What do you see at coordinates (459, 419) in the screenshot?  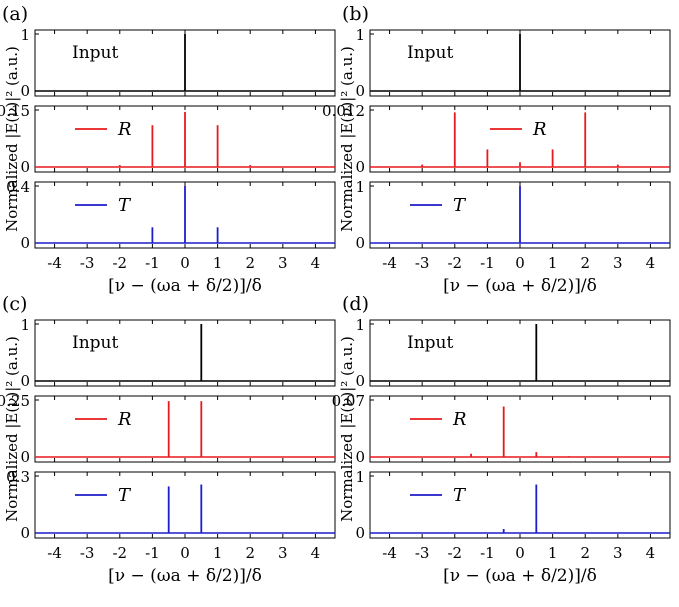 I see `legend-label: R` at bounding box center [459, 419].